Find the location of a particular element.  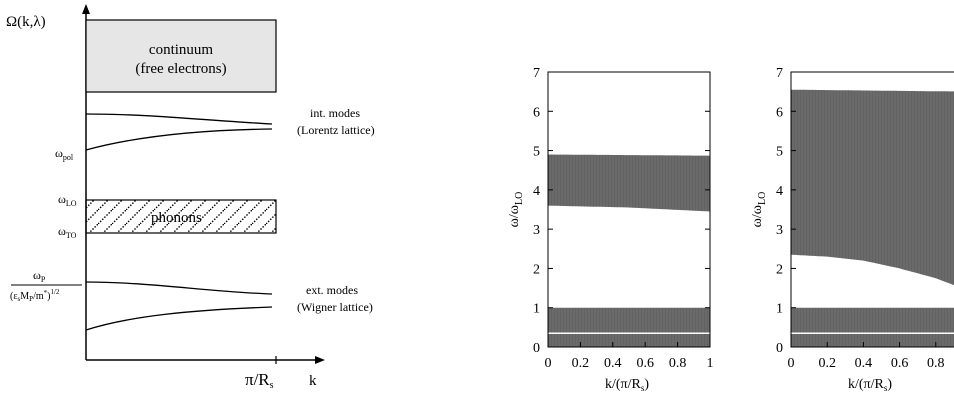

x-tick-label: 1 is located at coordinates (710, 363).